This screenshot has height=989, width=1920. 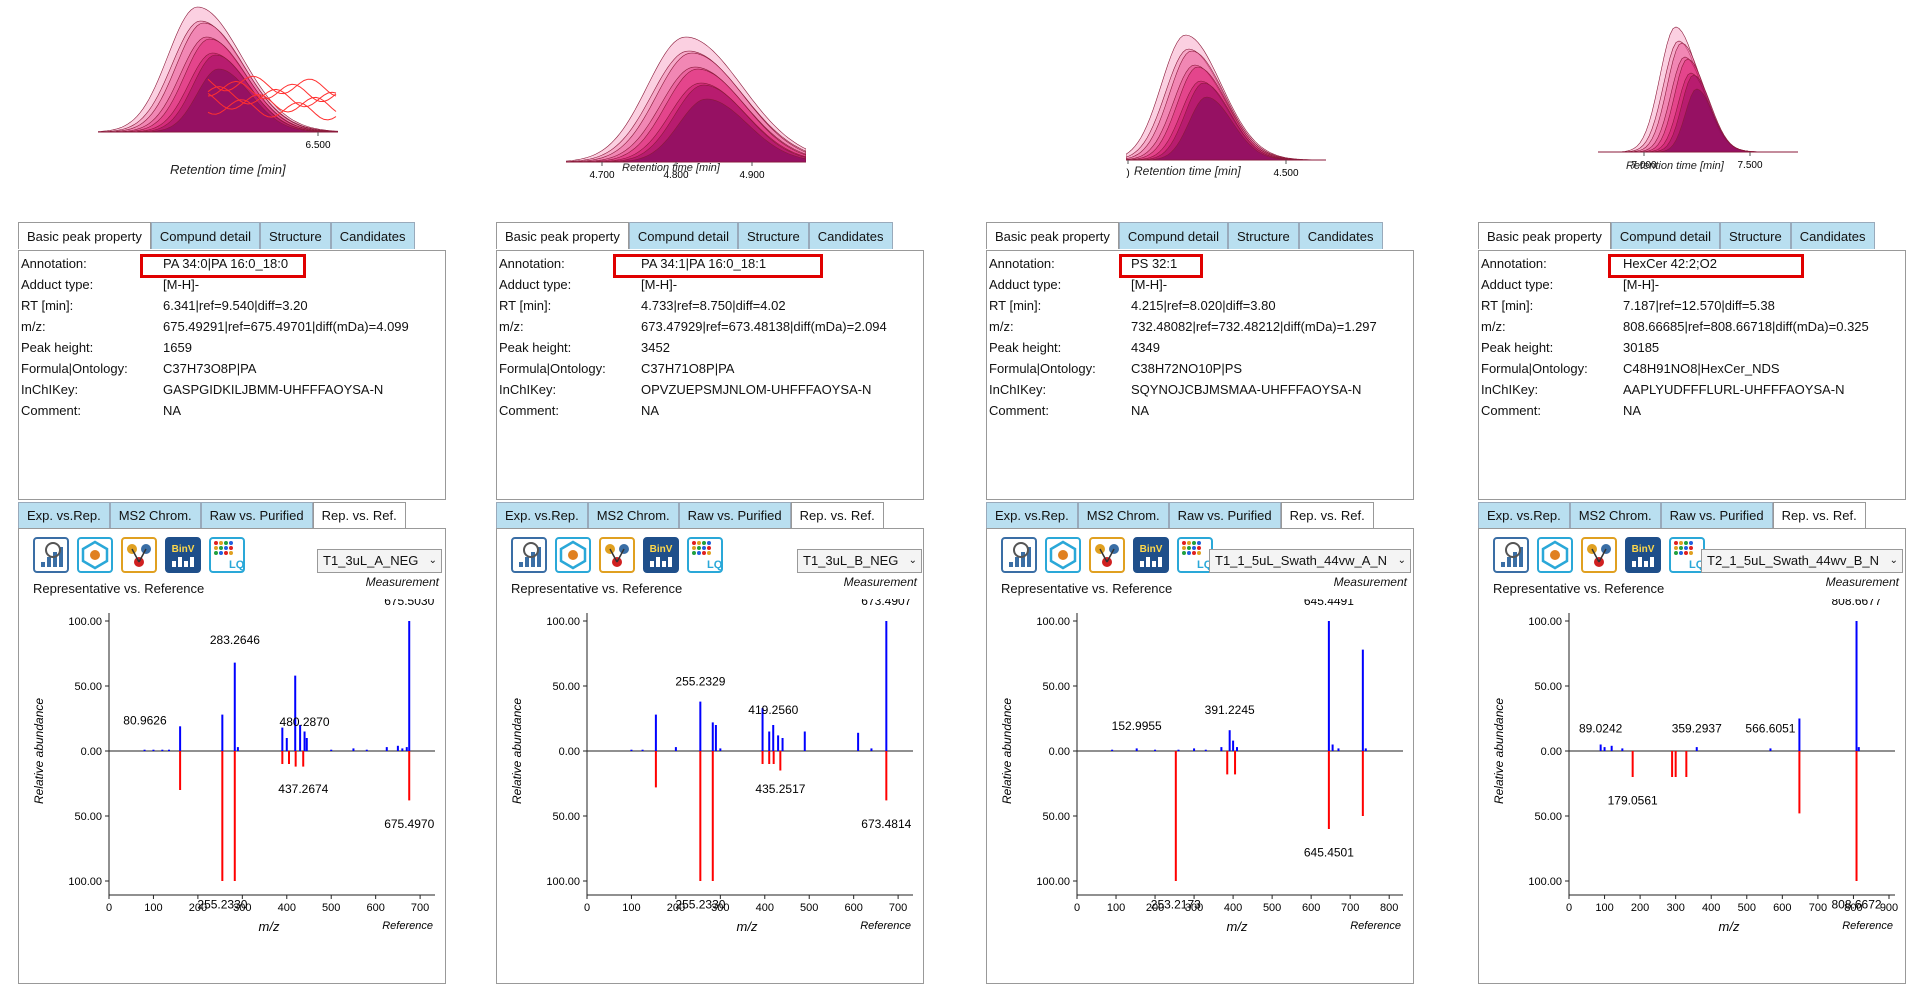 I want to click on prop-value: [M-H]-, so click(x=181, y=284).